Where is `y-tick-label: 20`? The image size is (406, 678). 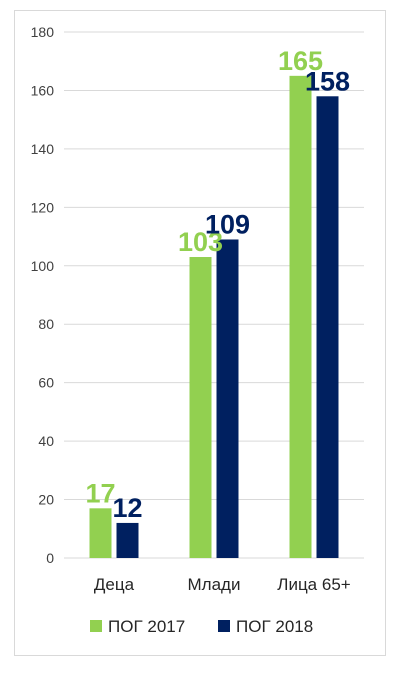
y-tick-label: 20 is located at coordinates (46, 500).